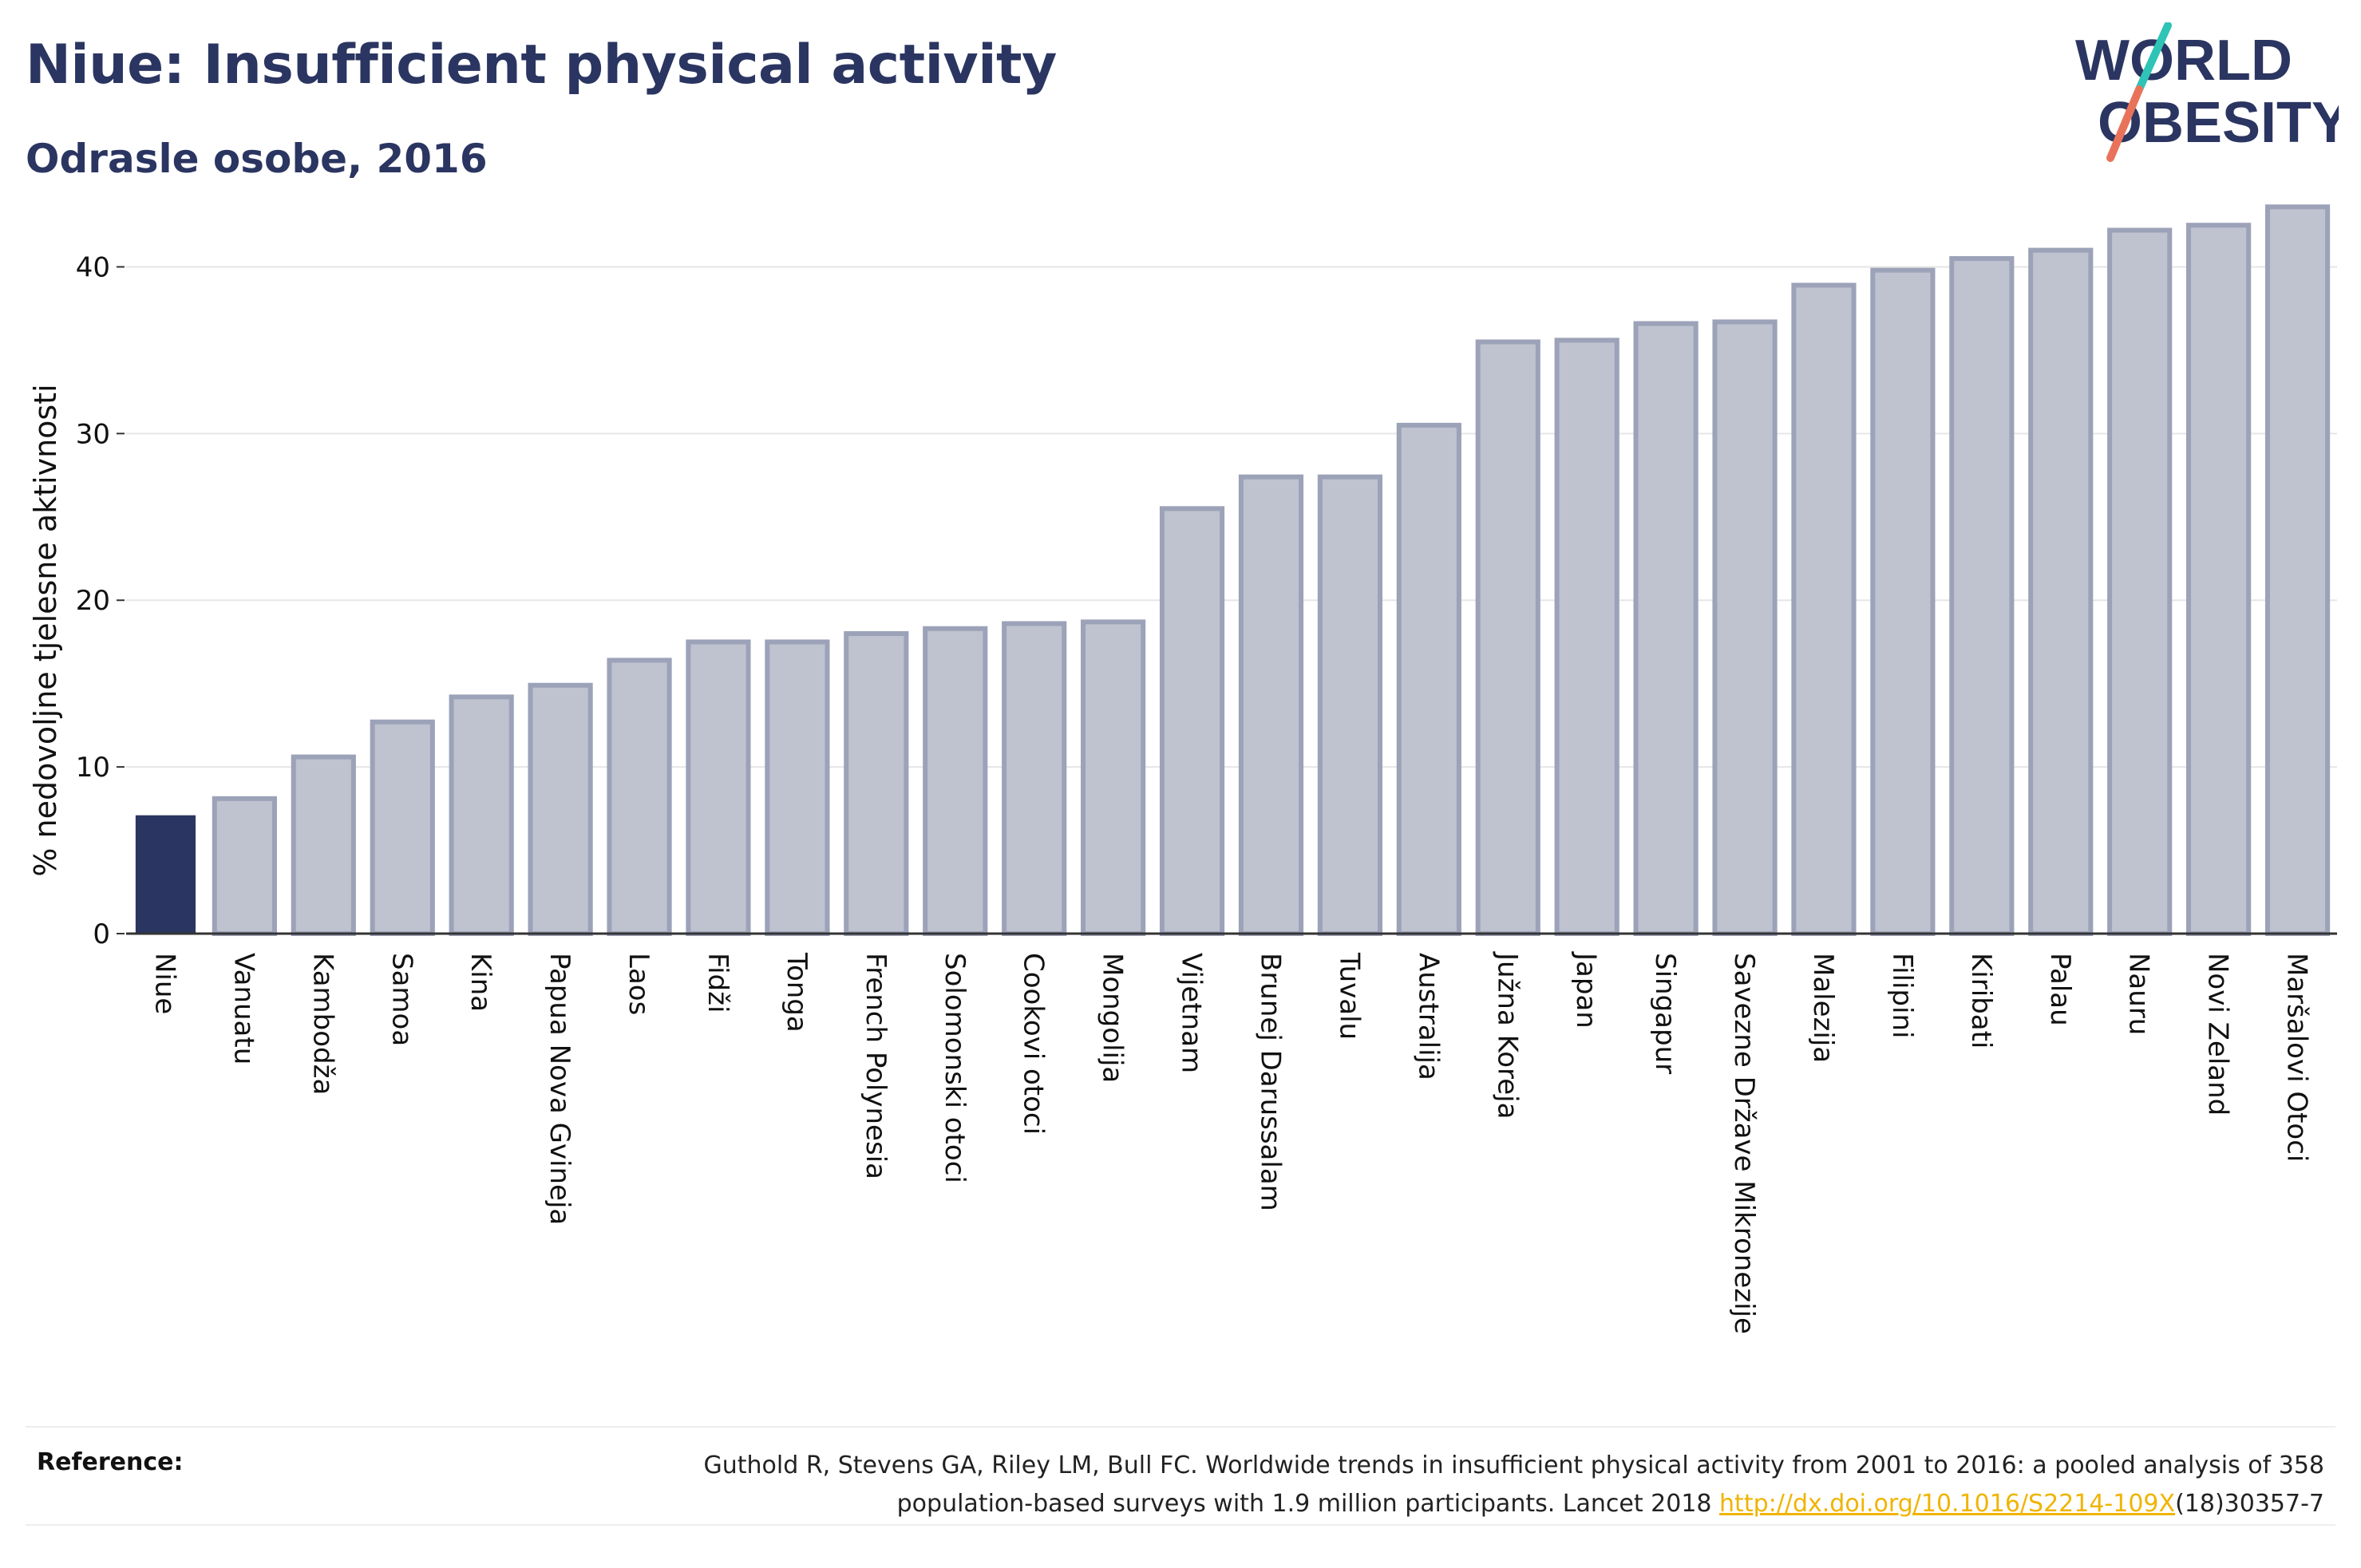  I want to click on bar-kina, so click(481, 815).